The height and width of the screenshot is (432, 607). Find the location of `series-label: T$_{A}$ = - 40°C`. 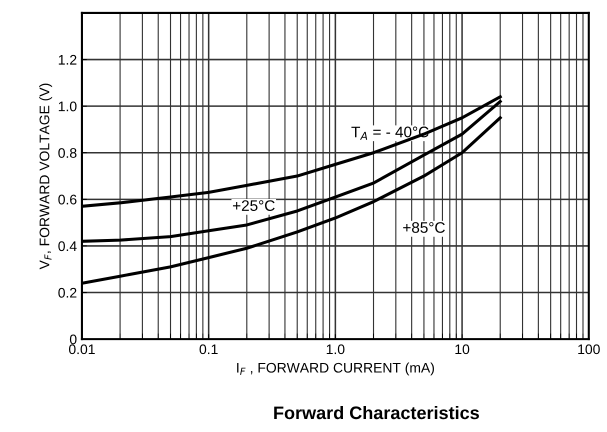

series-label: T$_{A}$ = - 40°C is located at coordinates (390, 133).